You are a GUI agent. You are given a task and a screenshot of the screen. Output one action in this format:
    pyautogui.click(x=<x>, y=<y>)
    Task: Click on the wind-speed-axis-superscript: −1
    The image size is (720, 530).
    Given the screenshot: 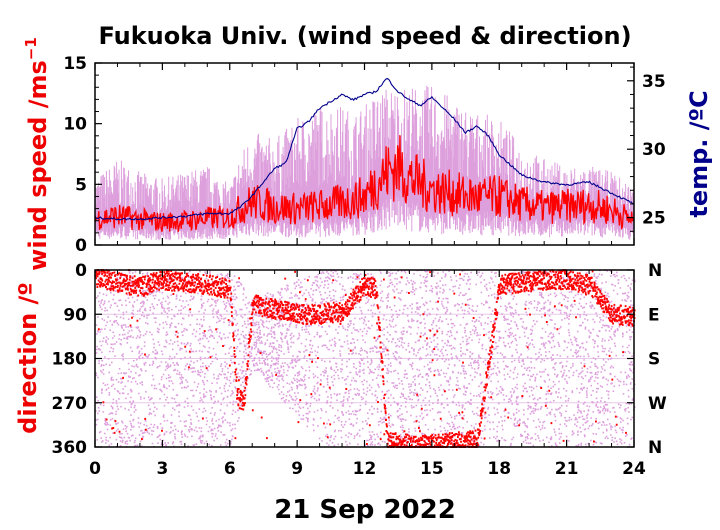 What is the action you would take?
    pyautogui.click(x=31, y=48)
    